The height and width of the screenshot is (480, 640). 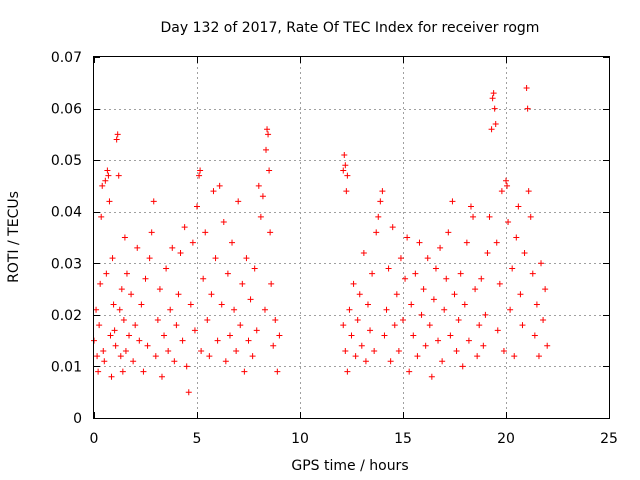 I want to click on y-tick-label: 0.02, so click(x=66, y=316).